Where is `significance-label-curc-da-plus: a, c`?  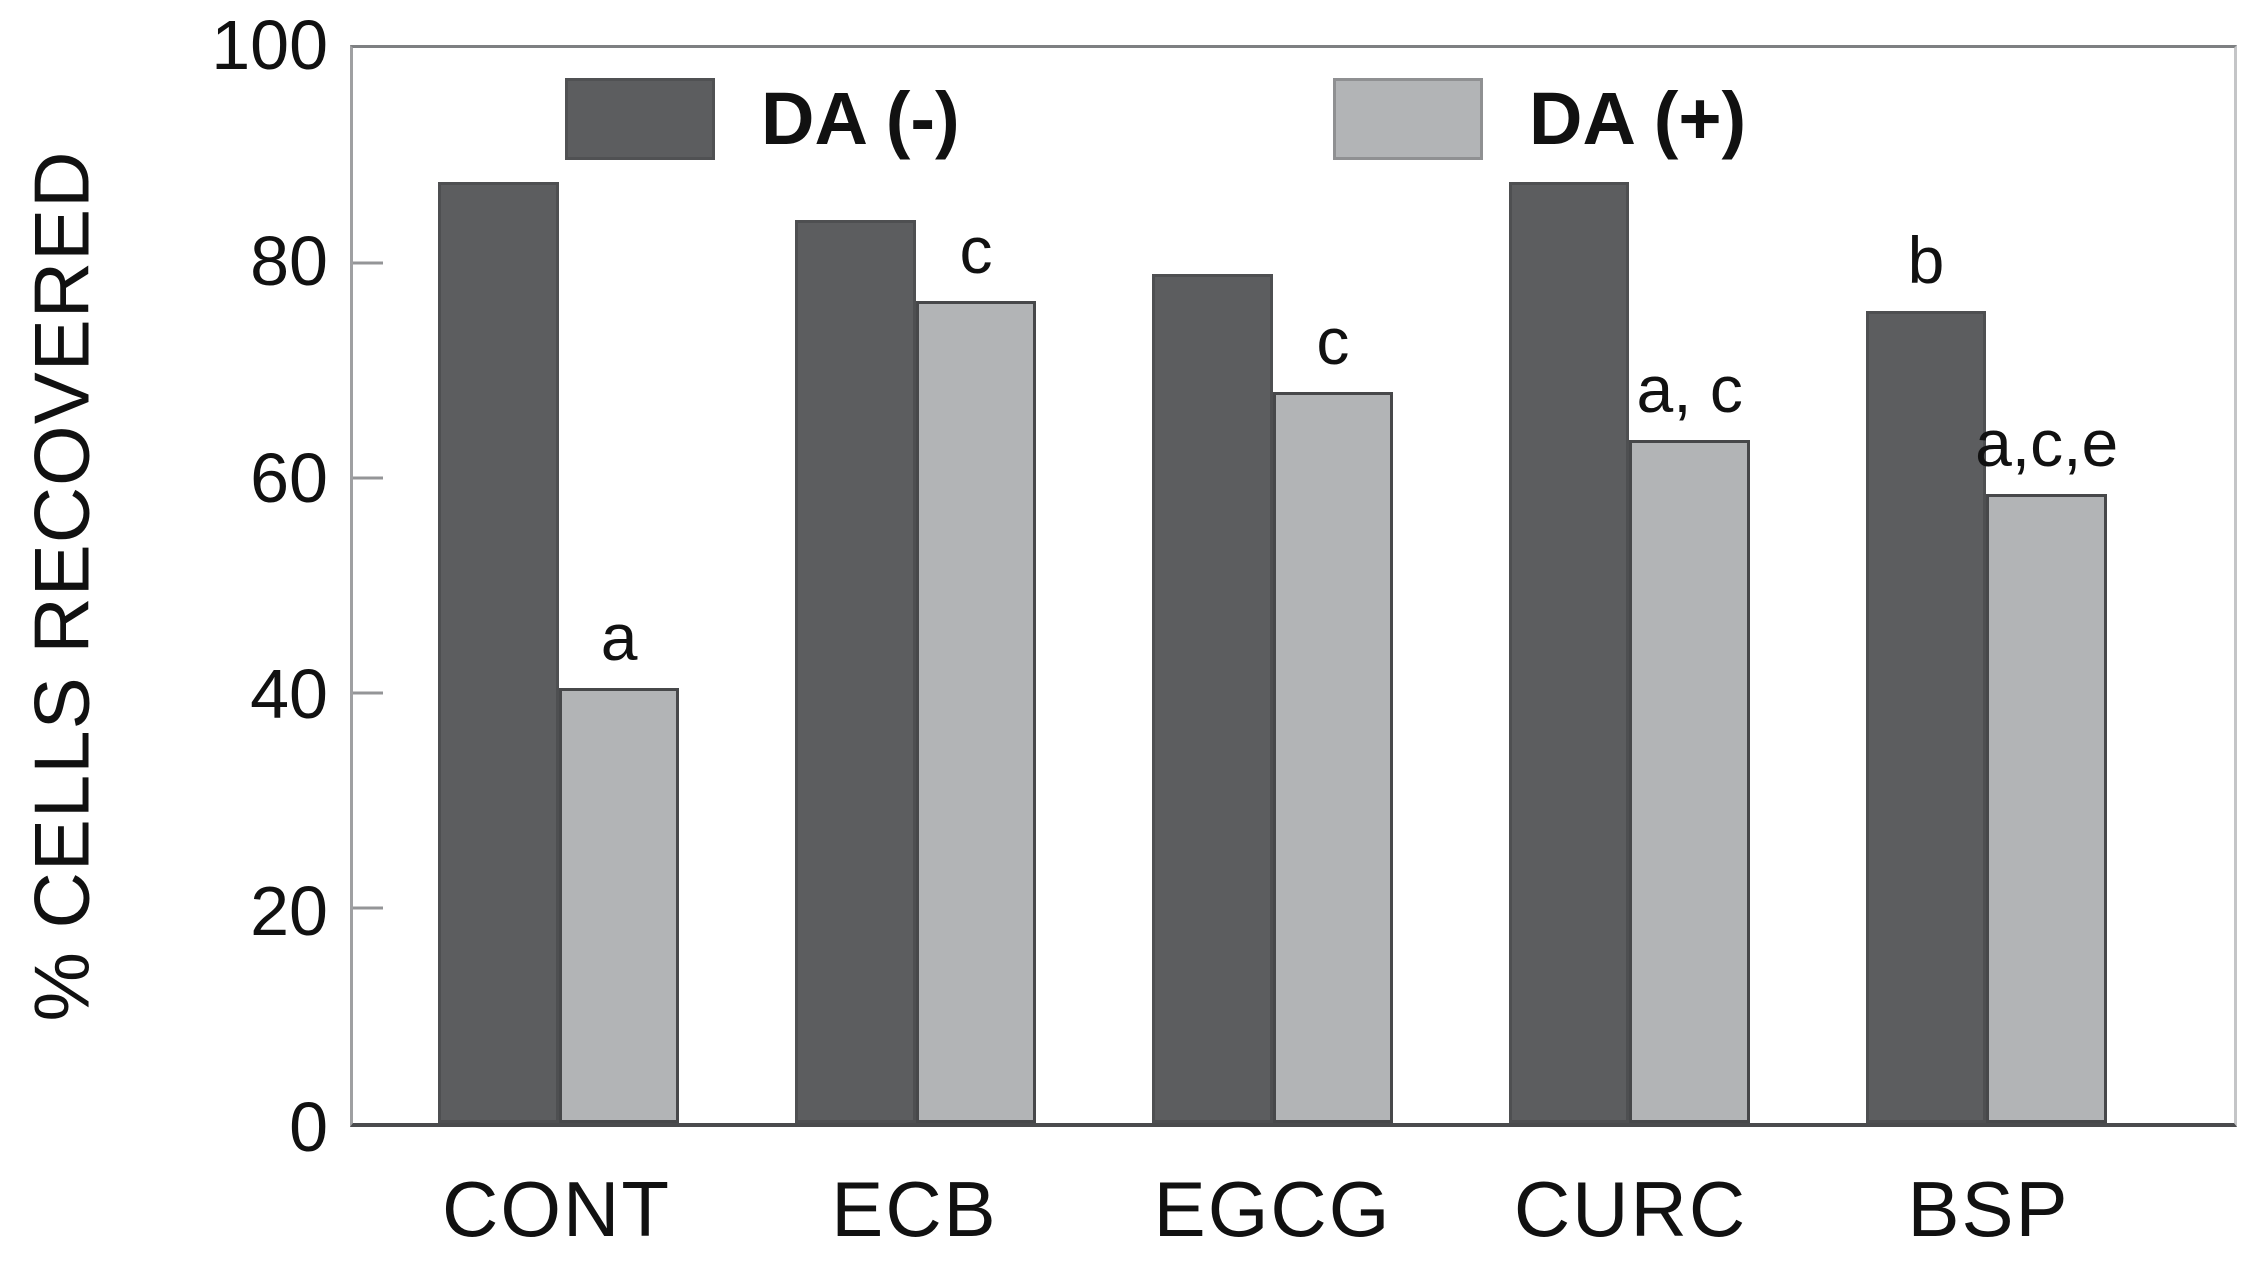 significance-label-curc-da-plus: a, c is located at coordinates (1689, 389).